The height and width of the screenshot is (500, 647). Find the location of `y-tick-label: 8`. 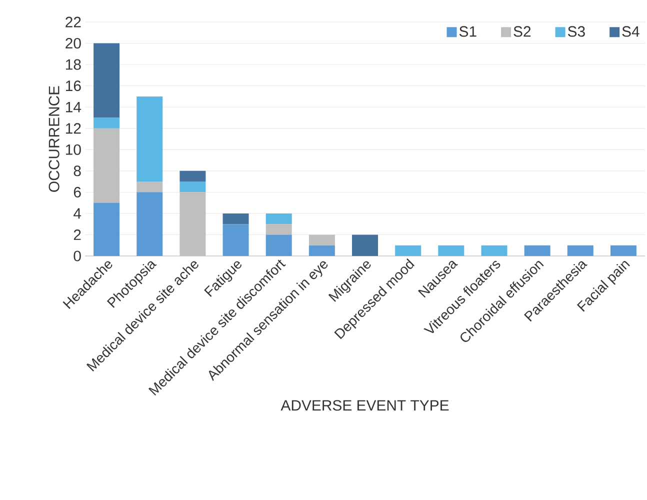

y-tick-label: 8 is located at coordinates (77, 171).